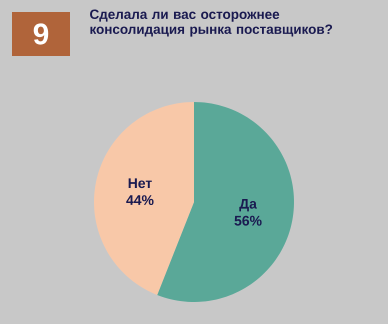  What do you see at coordinates (41, 34) in the screenshot?
I see `text: 9` at bounding box center [41, 34].